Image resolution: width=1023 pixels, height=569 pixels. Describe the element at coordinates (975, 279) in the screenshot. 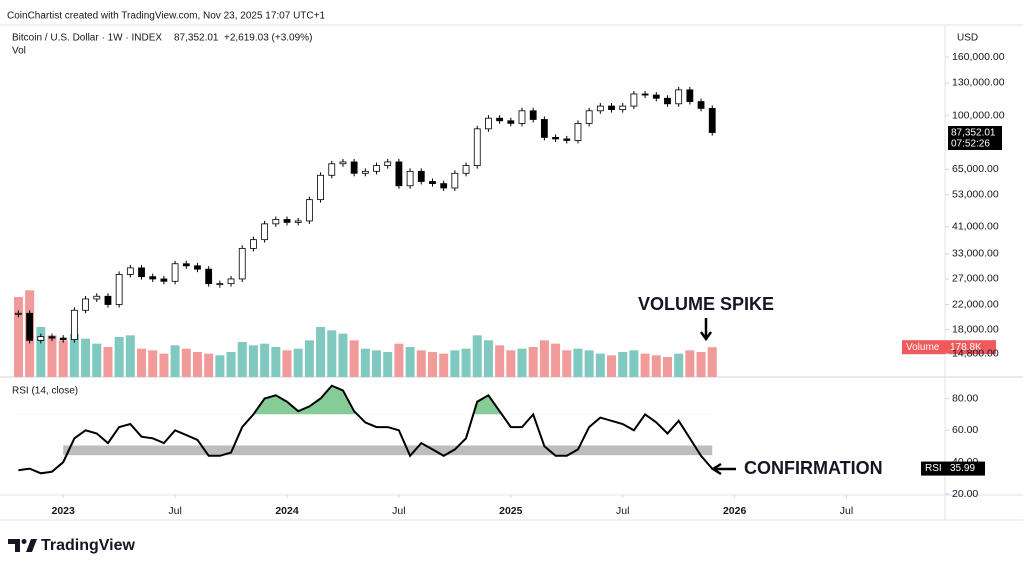

I see `y-tick-label: 27,000.00` at that location.